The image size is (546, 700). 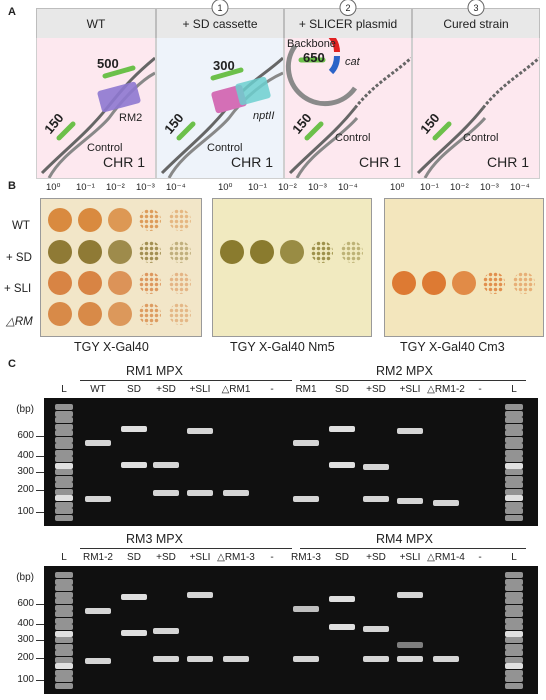 I want to click on gel1-title-left: RM1 MPX, so click(x=154, y=371).